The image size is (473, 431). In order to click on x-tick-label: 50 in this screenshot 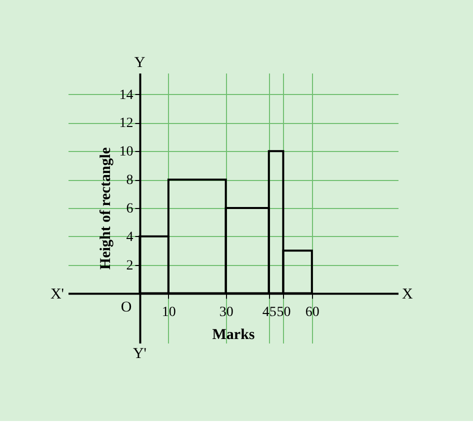, I will do `click(283, 312)`.